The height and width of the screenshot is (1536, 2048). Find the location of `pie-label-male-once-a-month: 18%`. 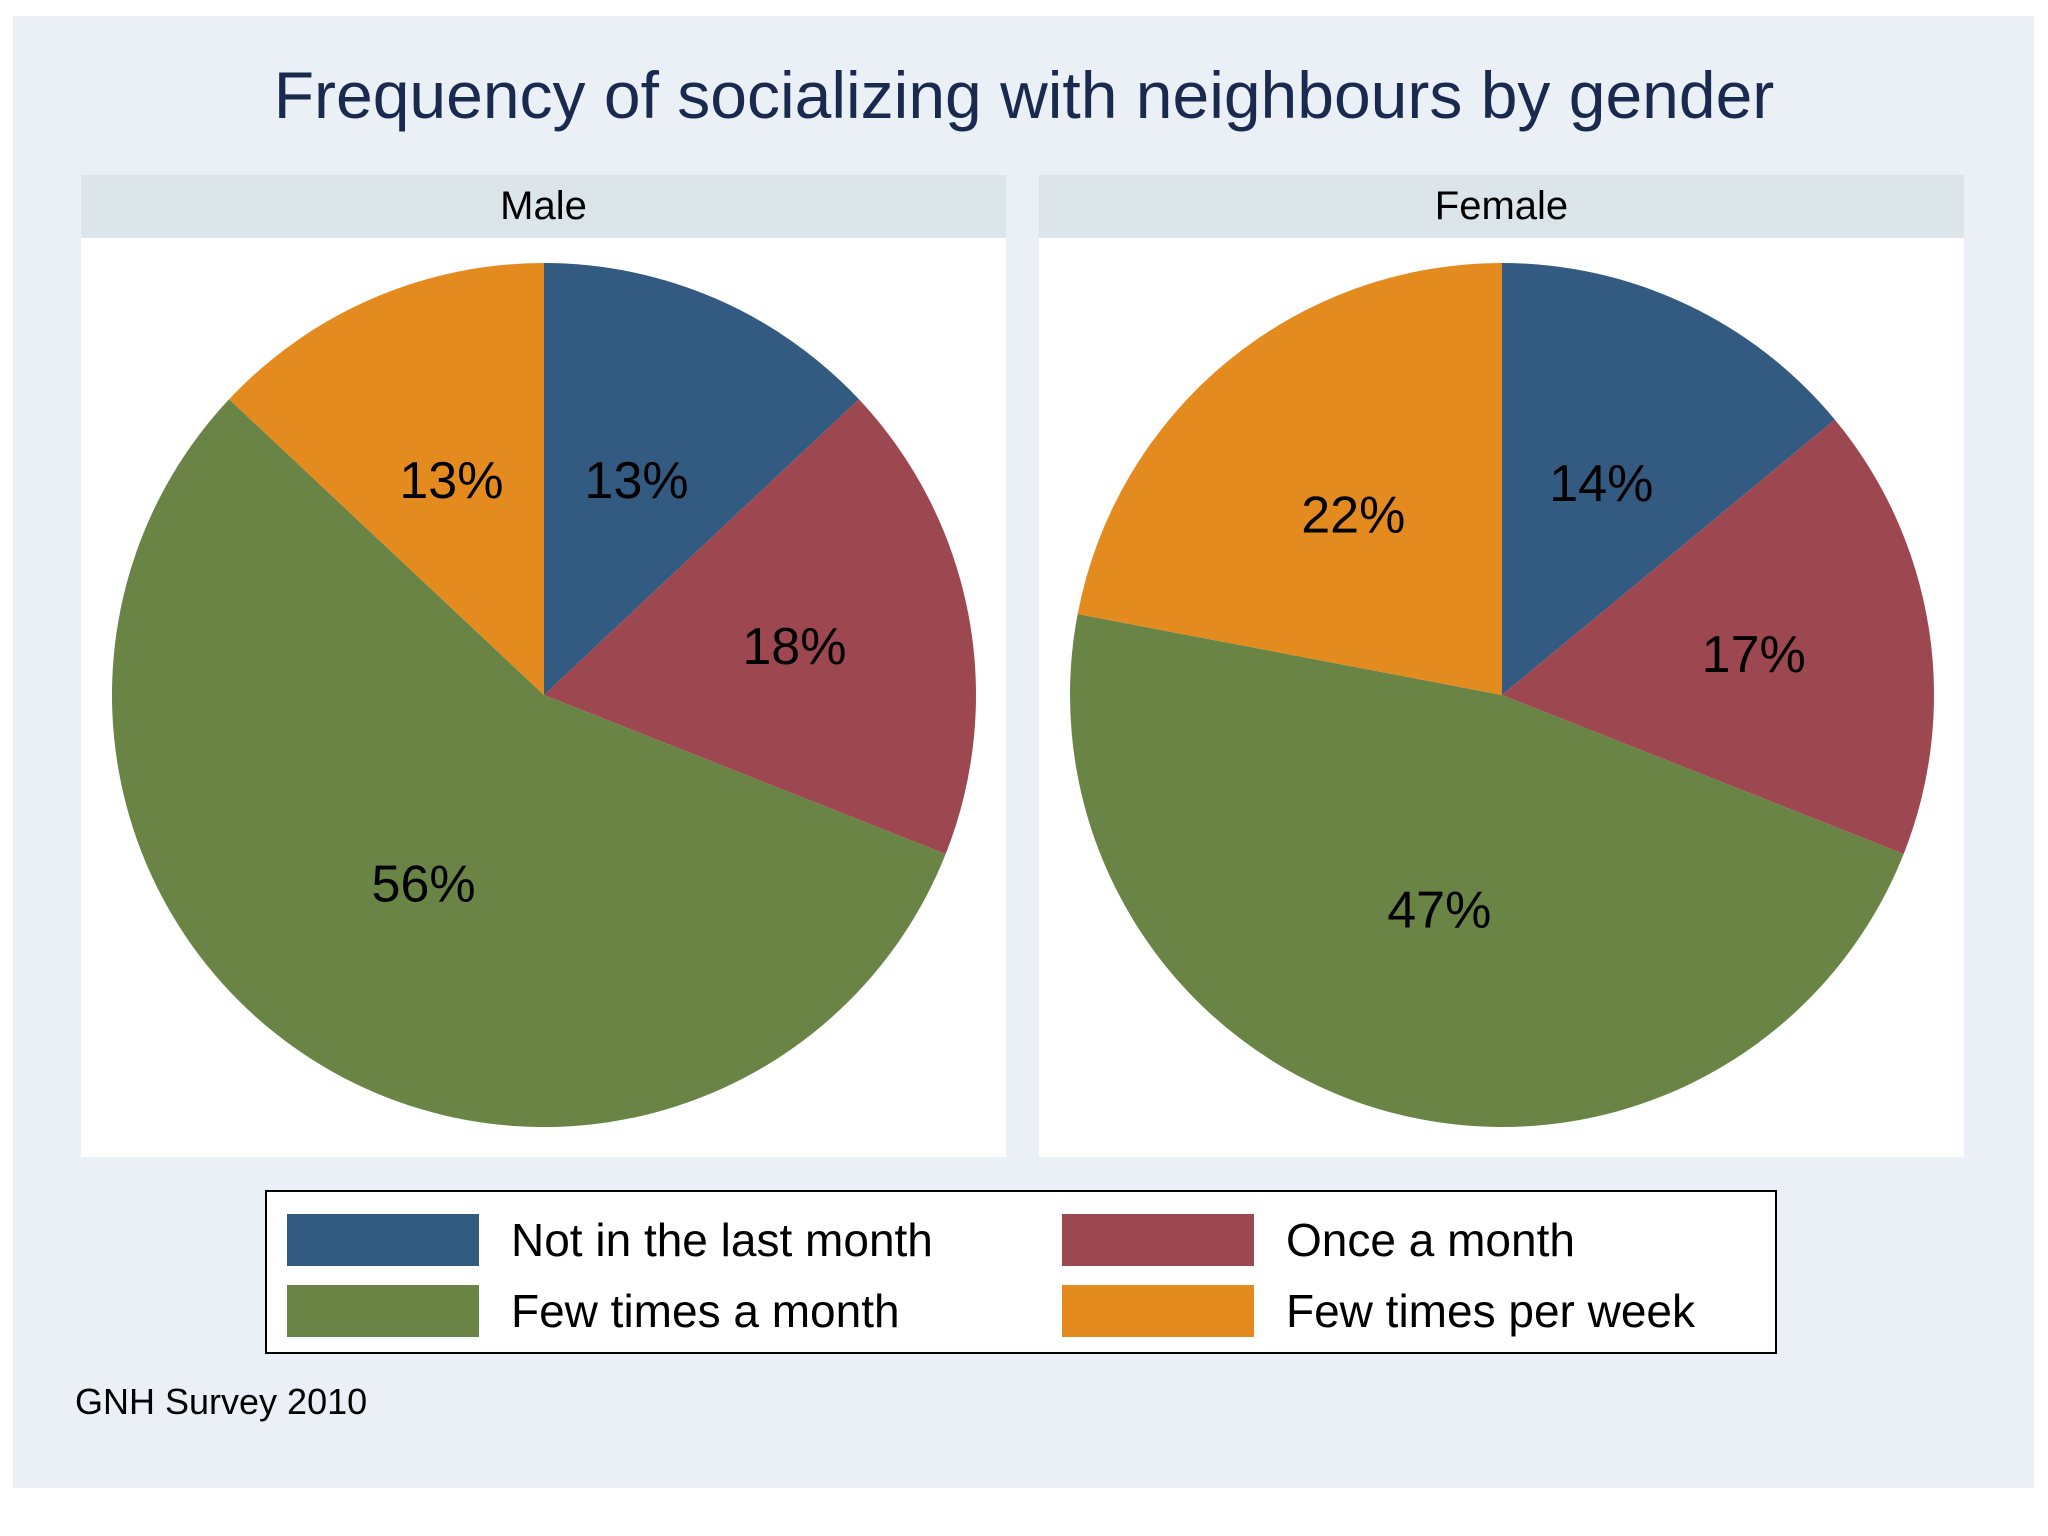

pie-label-male-once-a-month: 18% is located at coordinates (794, 647).